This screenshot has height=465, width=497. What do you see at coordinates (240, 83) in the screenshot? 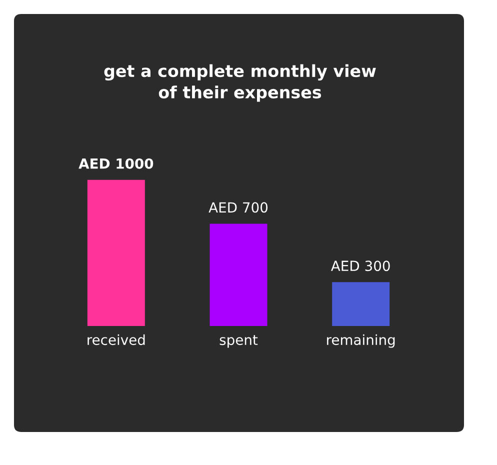
I see `chart-title: get a complete monthly view of their expenses` at bounding box center [240, 83].